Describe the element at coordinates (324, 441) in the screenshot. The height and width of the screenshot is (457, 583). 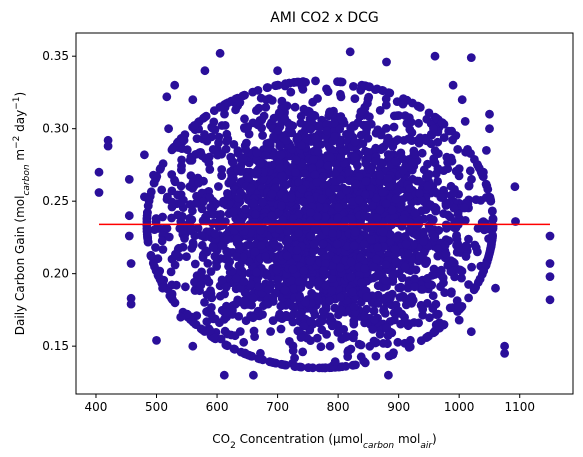
I see `x-axis-title: CO2 Concentration (µmolcarbon molair)` at that location.